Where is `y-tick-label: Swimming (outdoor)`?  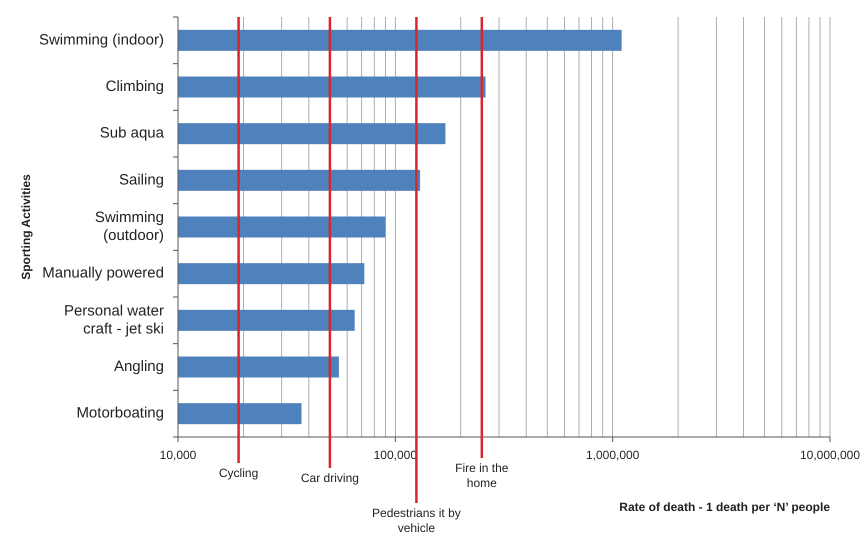 y-tick-label: Swimming (outdoor) is located at coordinates (129, 226).